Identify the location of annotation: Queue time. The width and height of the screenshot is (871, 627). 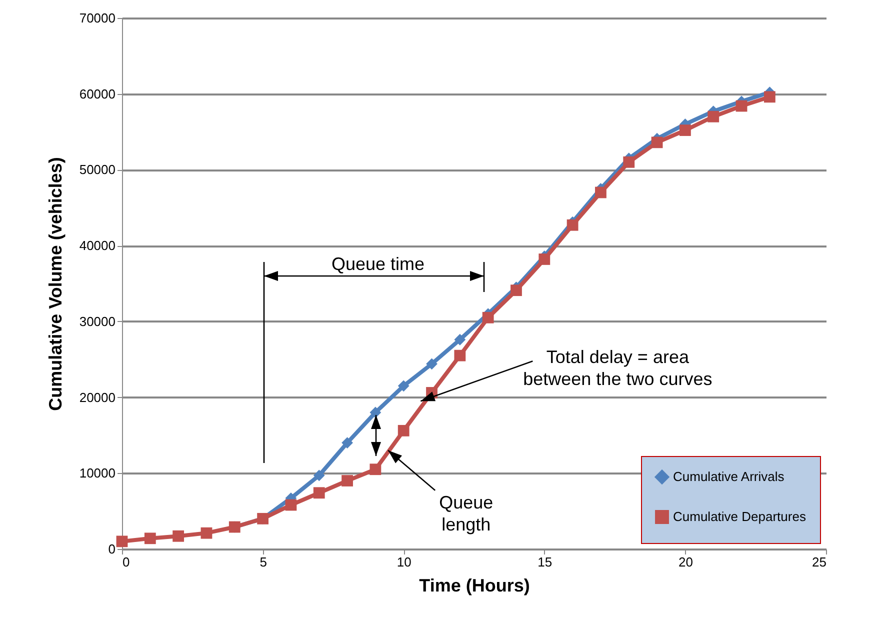
(378, 264).